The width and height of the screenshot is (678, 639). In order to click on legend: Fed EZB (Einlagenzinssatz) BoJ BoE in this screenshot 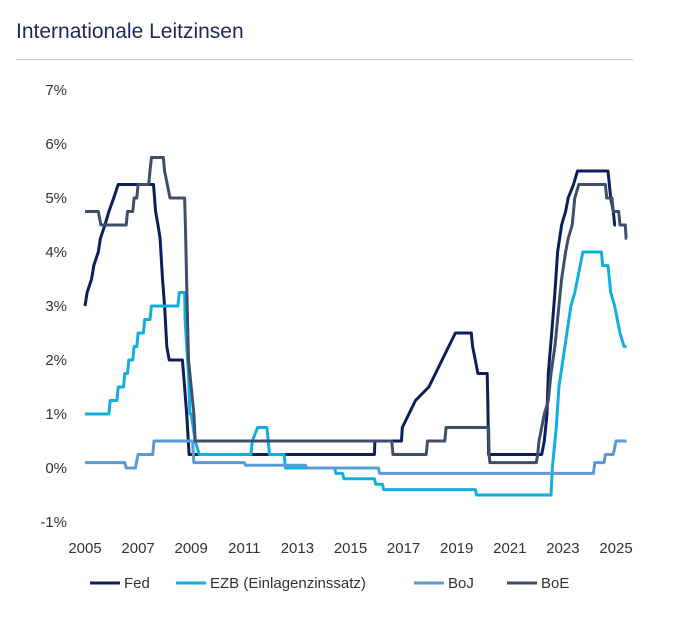, I will do `click(329, 583)`.